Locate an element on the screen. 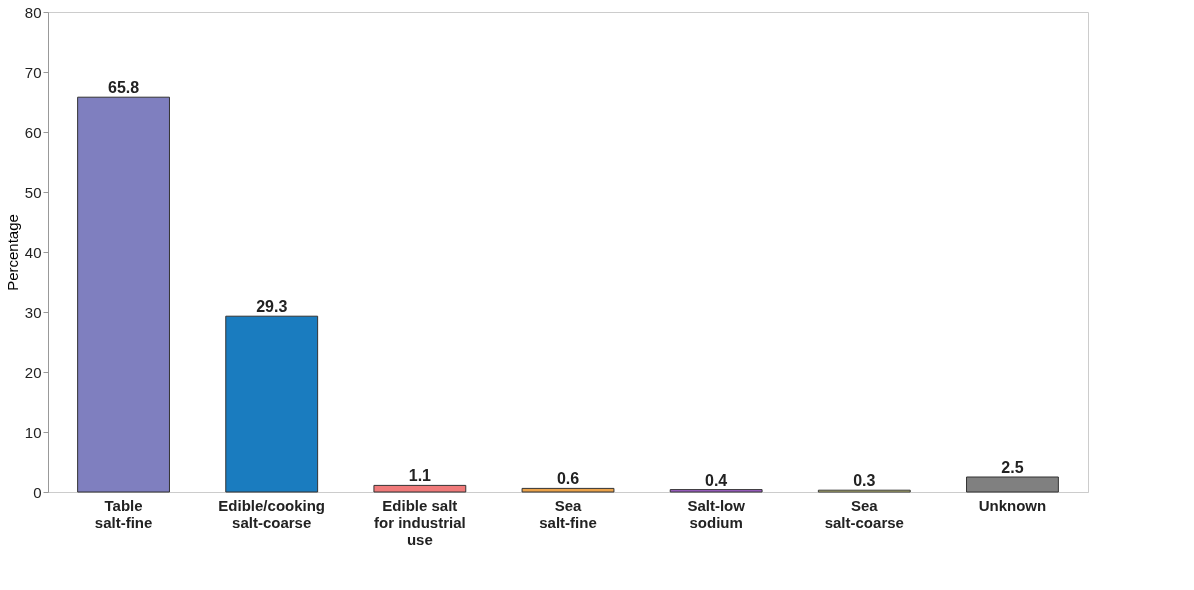 Image resolution: width=1194 pixels, height=590 pixels. data-label: 0.3 is located at coordinates (864, 481).